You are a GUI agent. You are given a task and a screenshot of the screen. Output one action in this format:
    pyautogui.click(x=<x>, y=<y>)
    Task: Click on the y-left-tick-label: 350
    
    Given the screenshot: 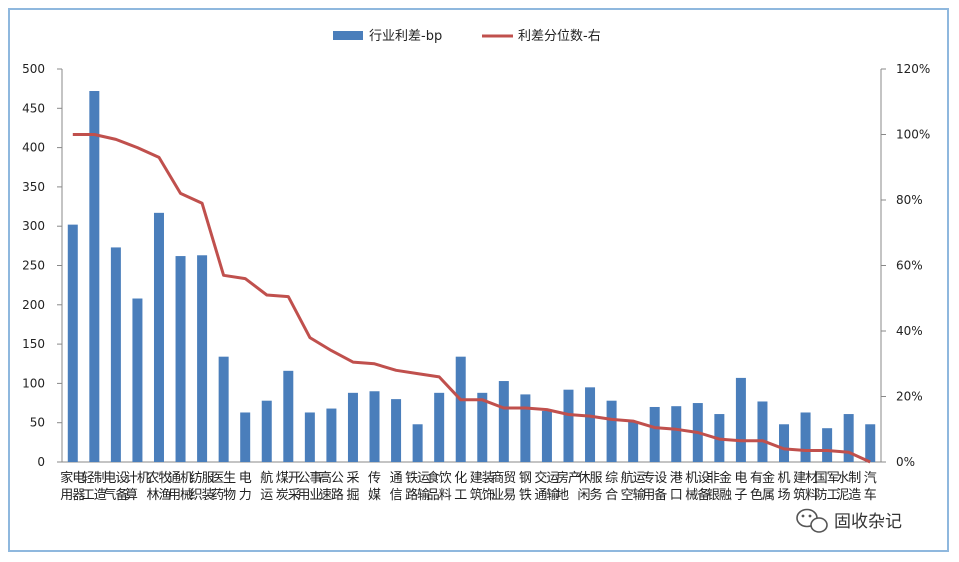 What is the action you would take?
    pyautogui.click(x=33, y=187)
    